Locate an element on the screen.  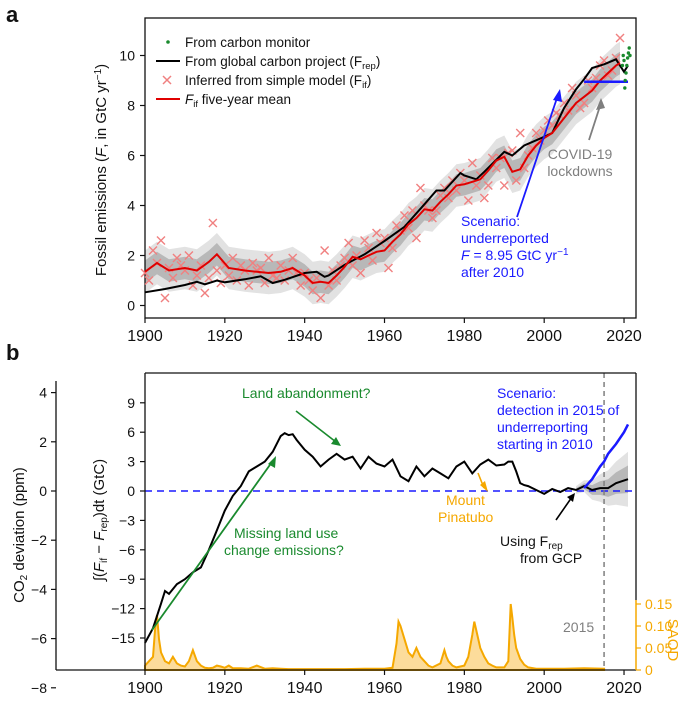
x-tick-label-b: 2000 is located at coordinates (544, 688).